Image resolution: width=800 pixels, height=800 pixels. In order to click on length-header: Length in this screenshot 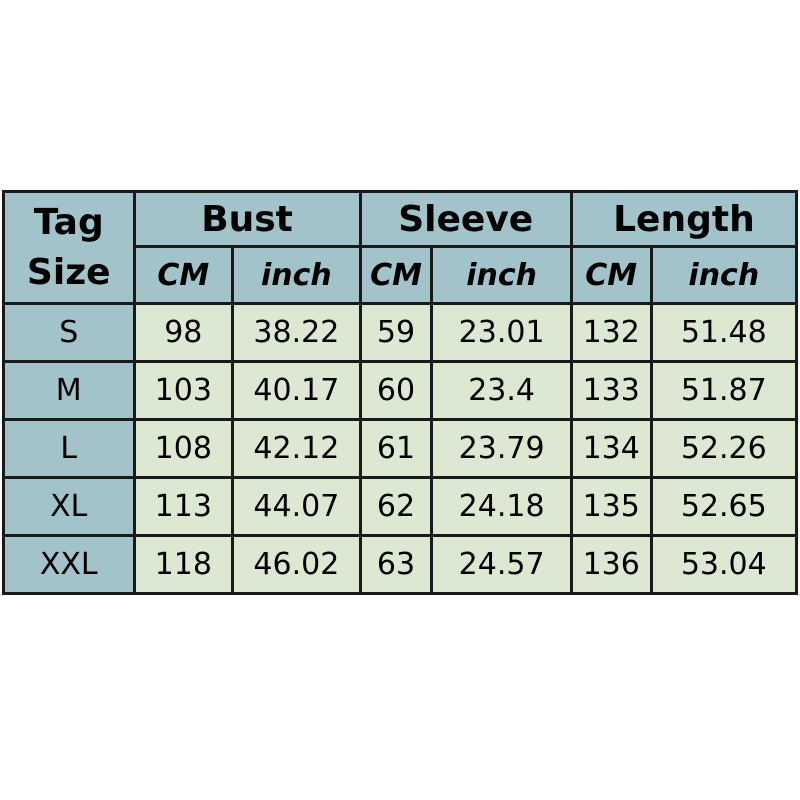, I will do `click(684, 219)`.